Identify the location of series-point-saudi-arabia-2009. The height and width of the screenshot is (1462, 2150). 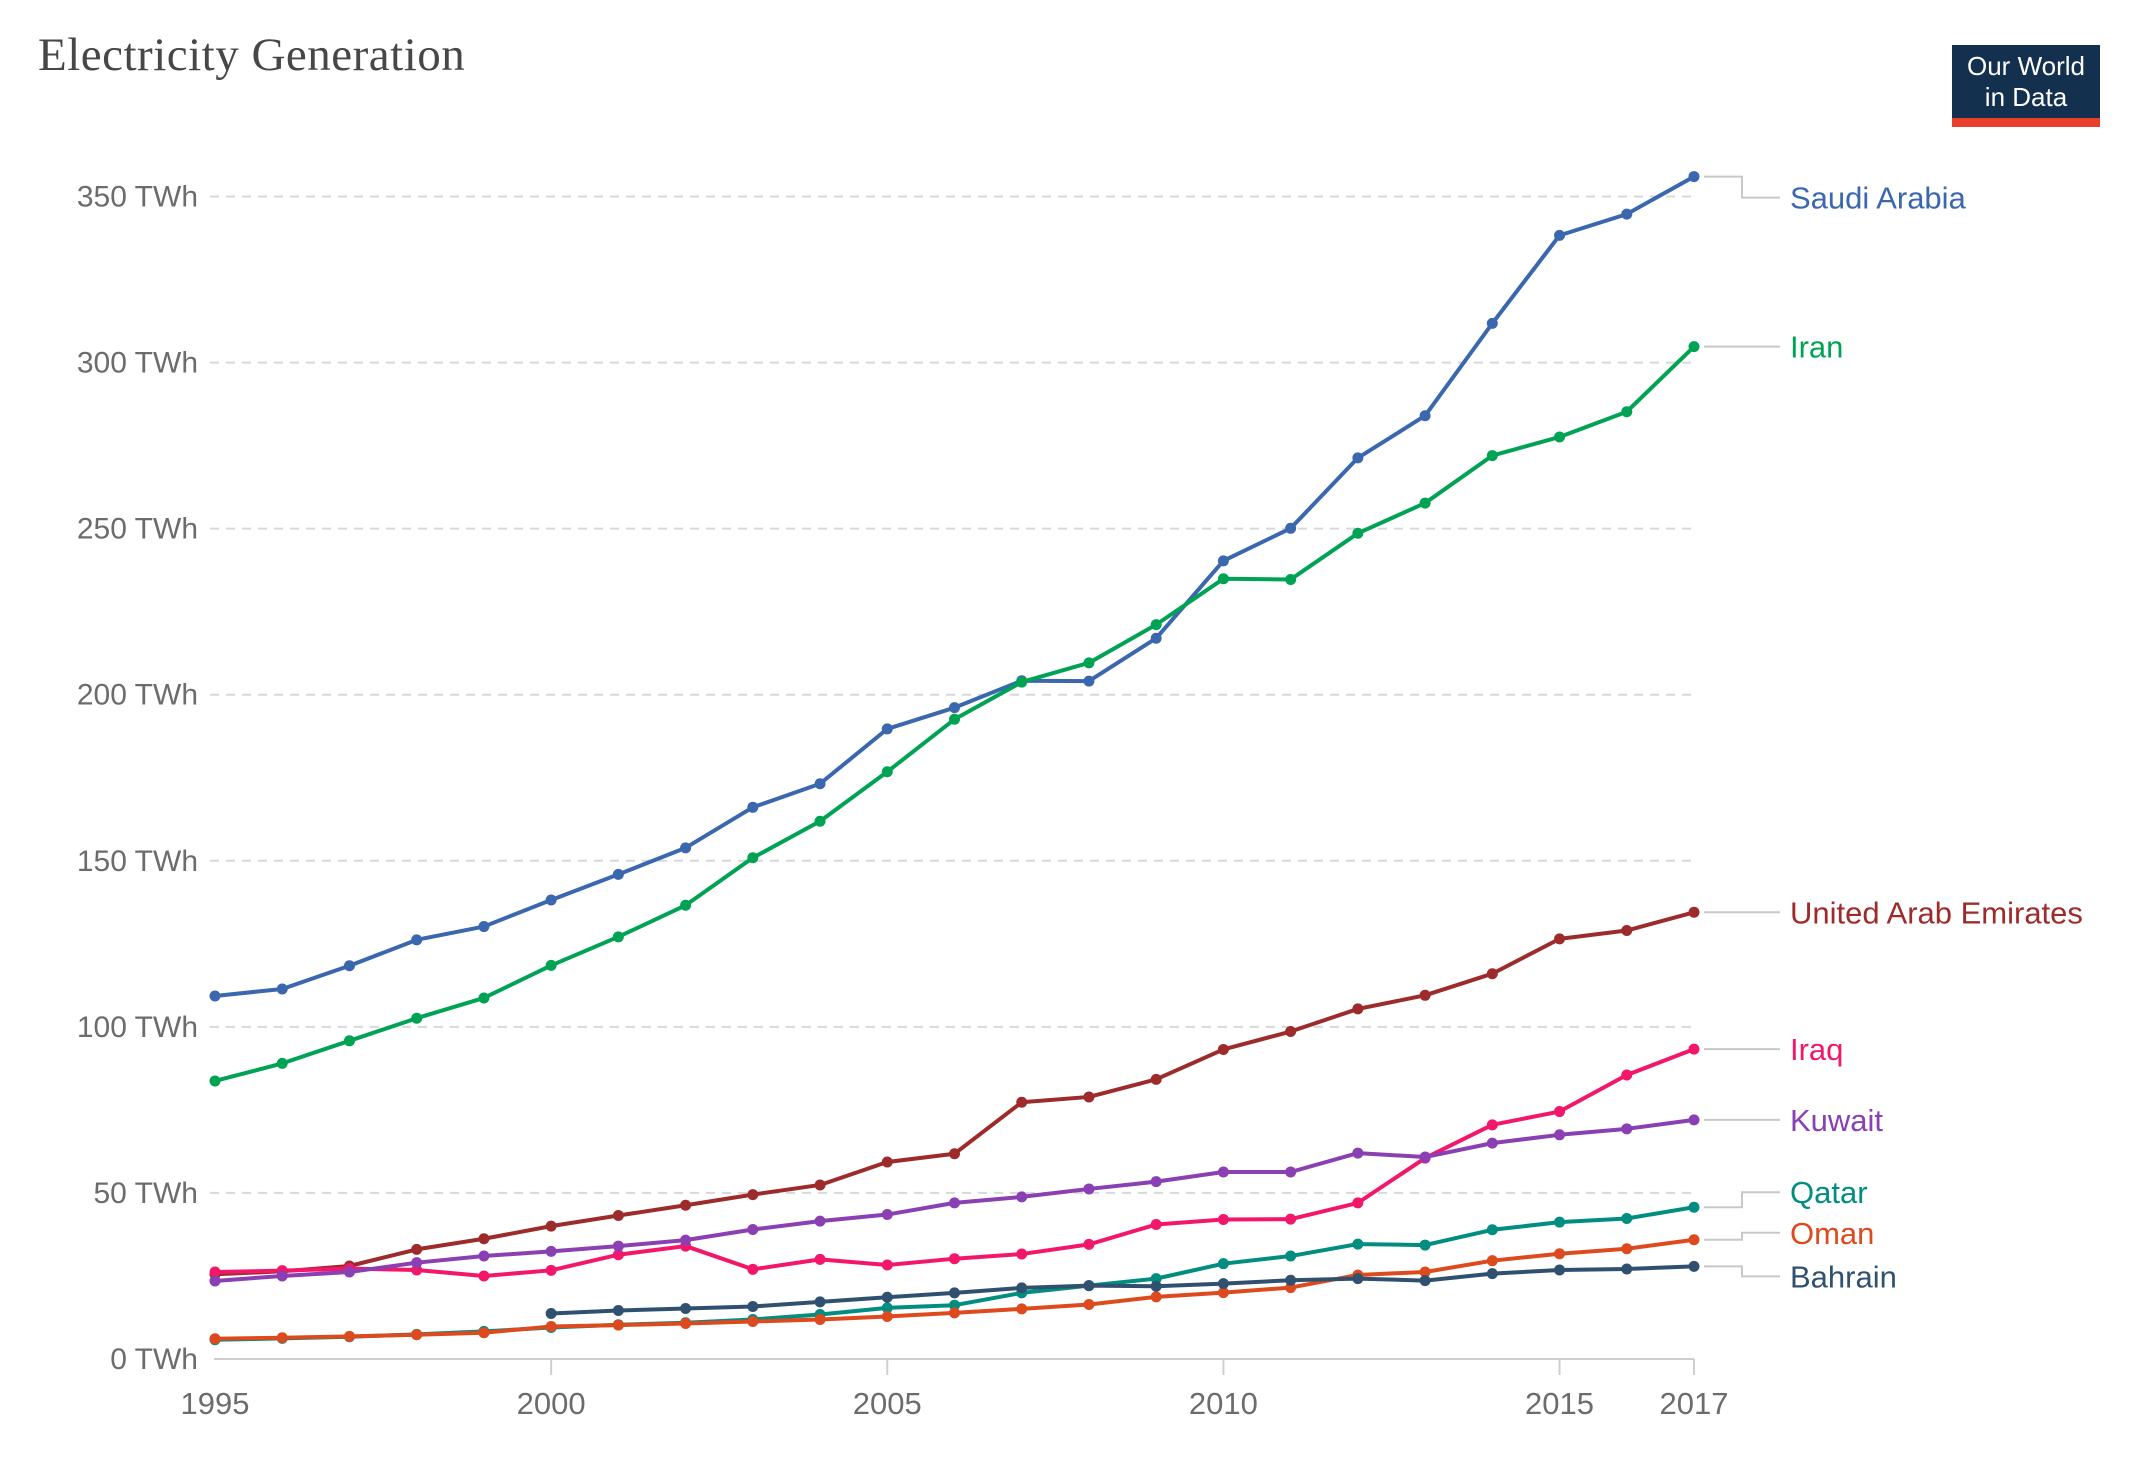
(1156, 638).